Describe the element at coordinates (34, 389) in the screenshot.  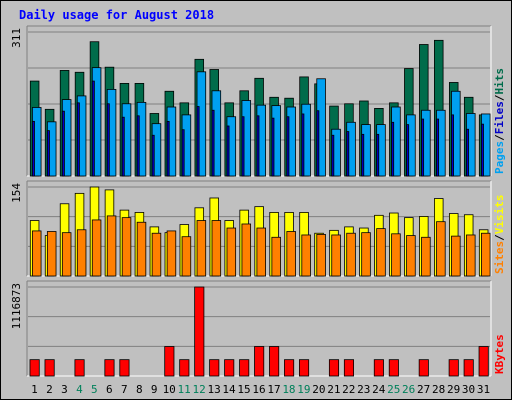
I see `x-tick-label-day-1: 1` at that location.